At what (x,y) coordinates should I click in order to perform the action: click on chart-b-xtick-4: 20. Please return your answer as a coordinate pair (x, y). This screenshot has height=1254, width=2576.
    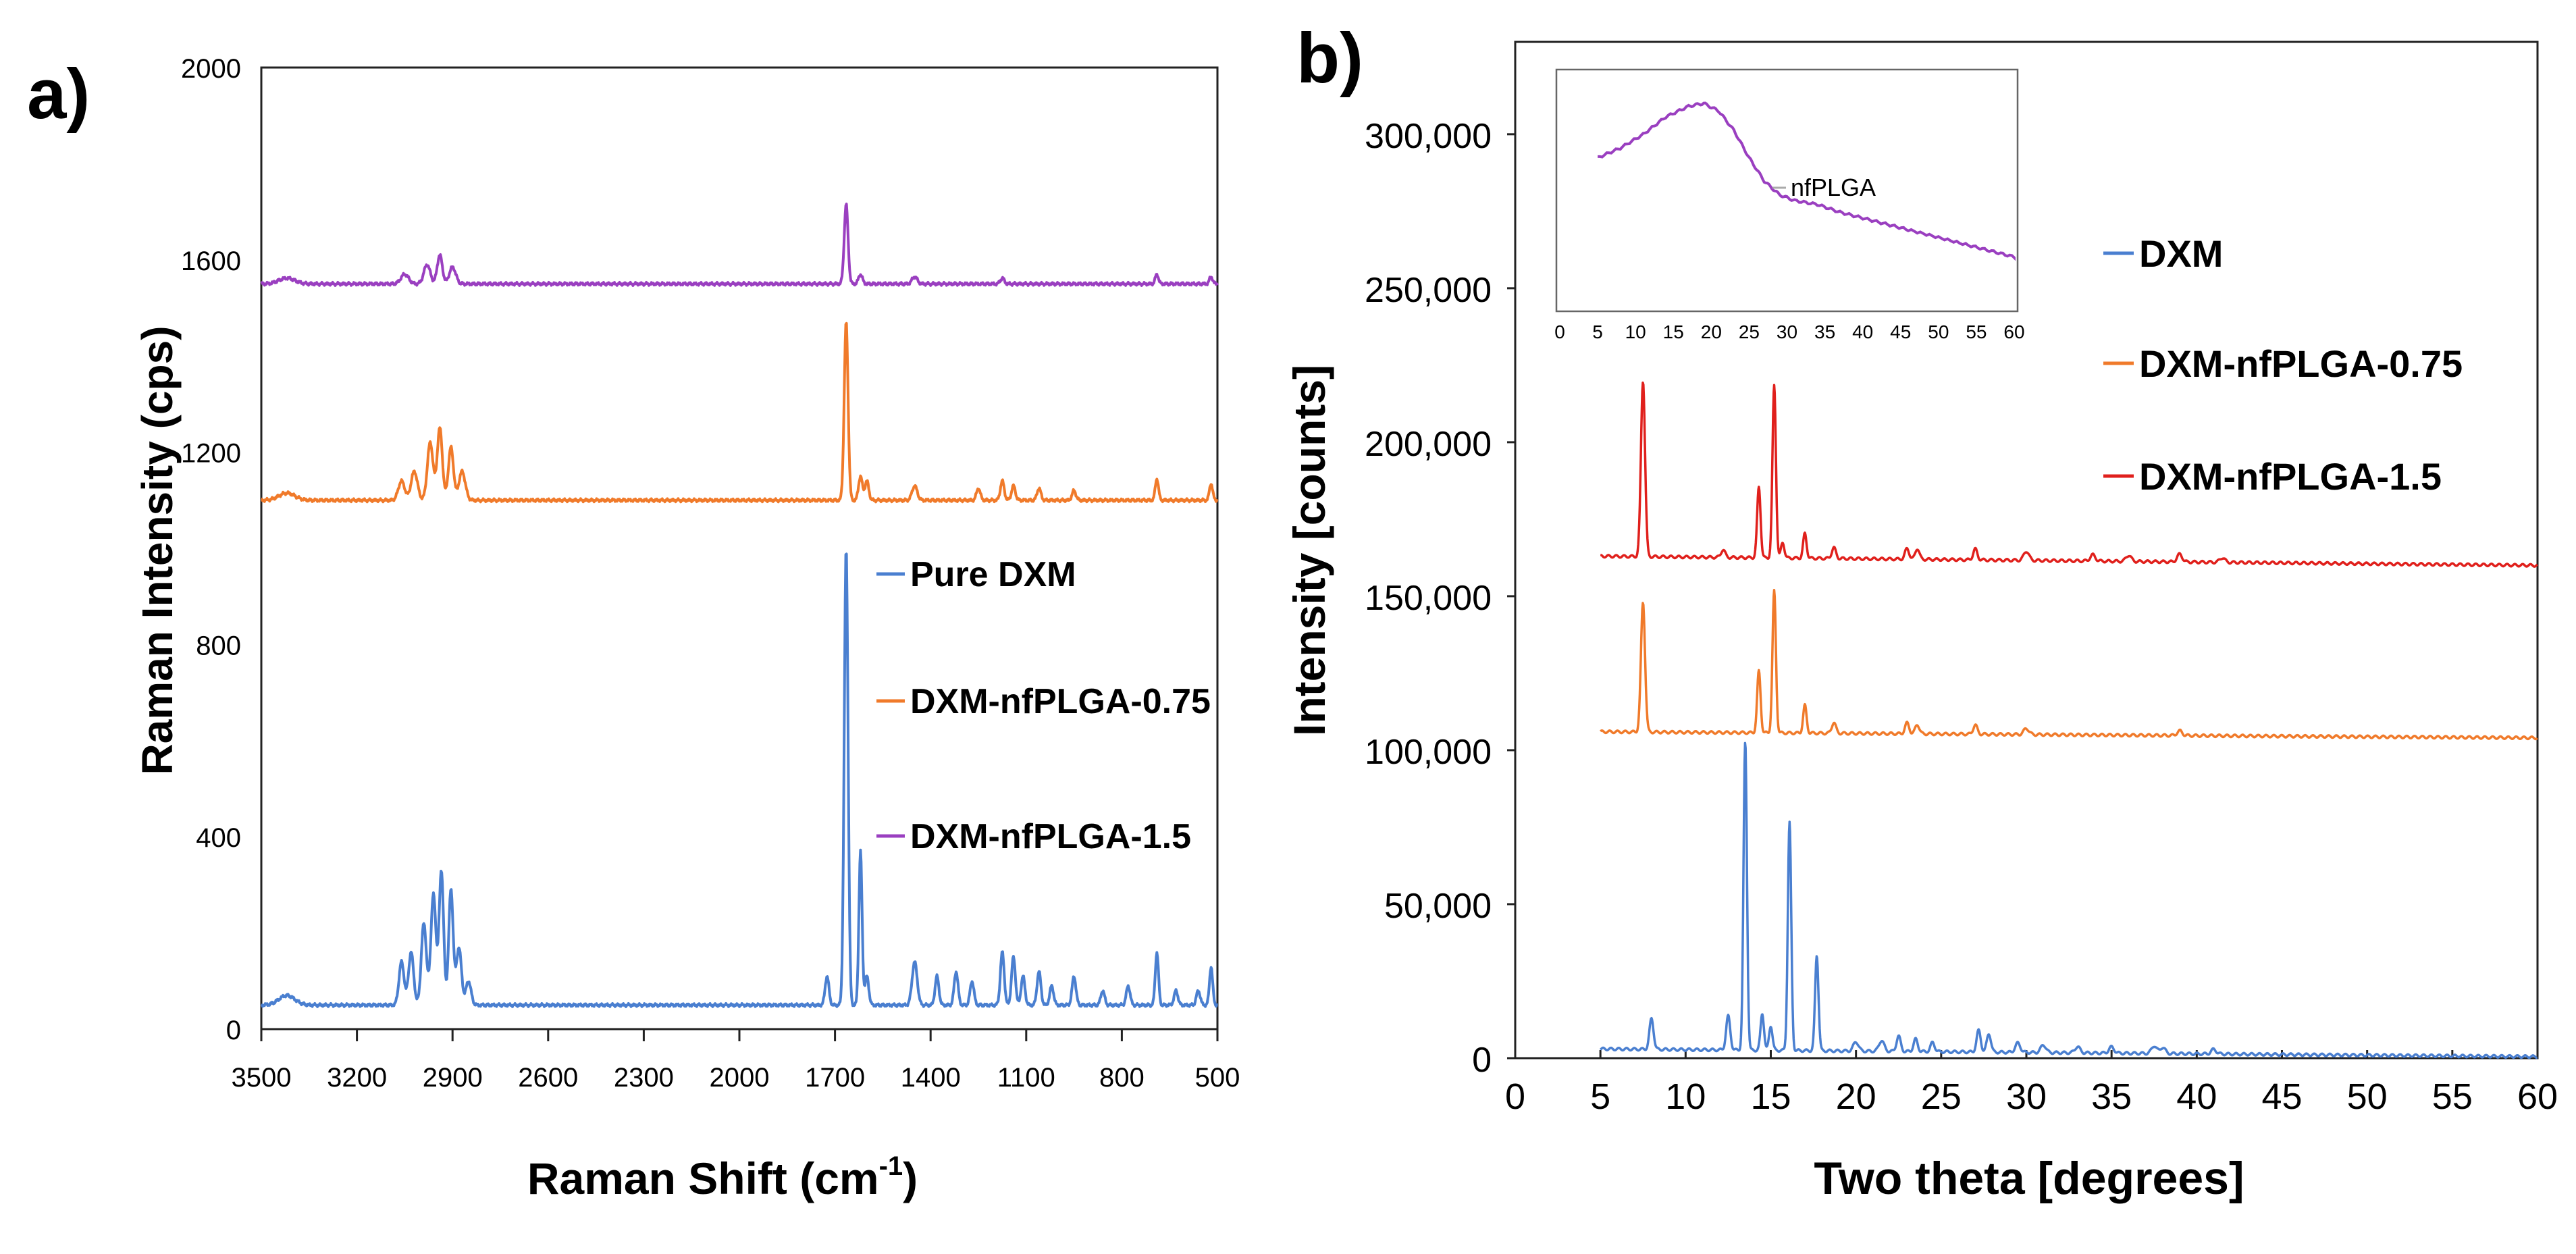
    Looking at the image, I should click on (1856, 1096).